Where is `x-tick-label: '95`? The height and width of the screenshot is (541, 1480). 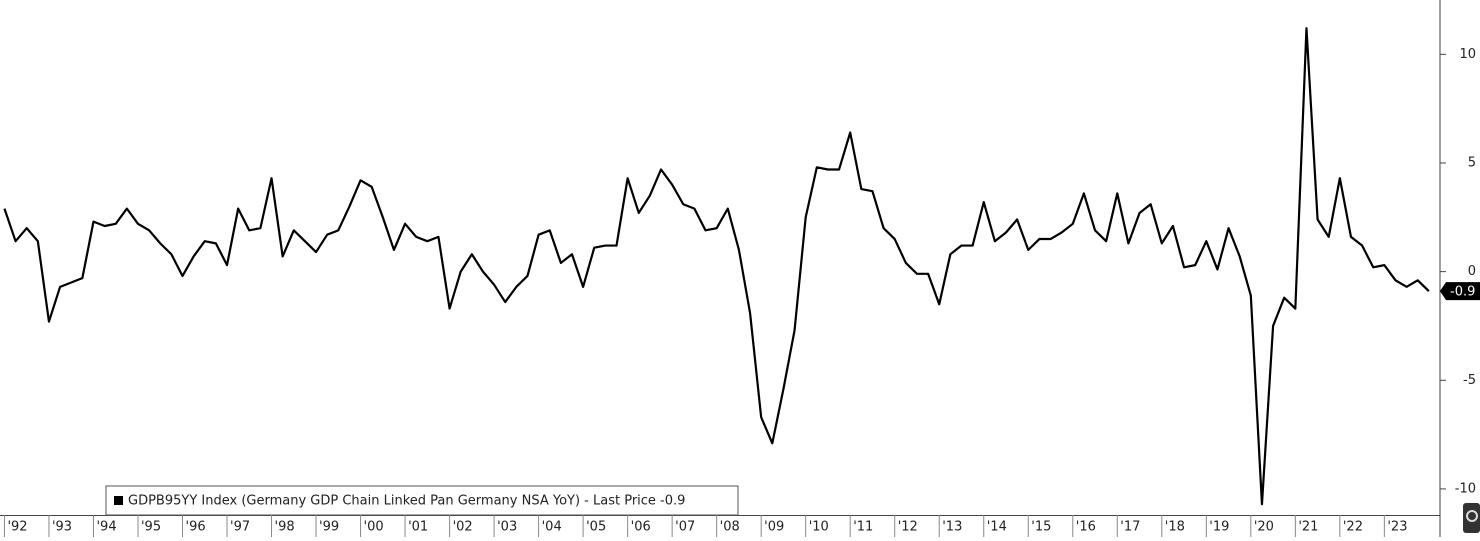 x-tick-label: '95 is located at coordinates (151, 527).